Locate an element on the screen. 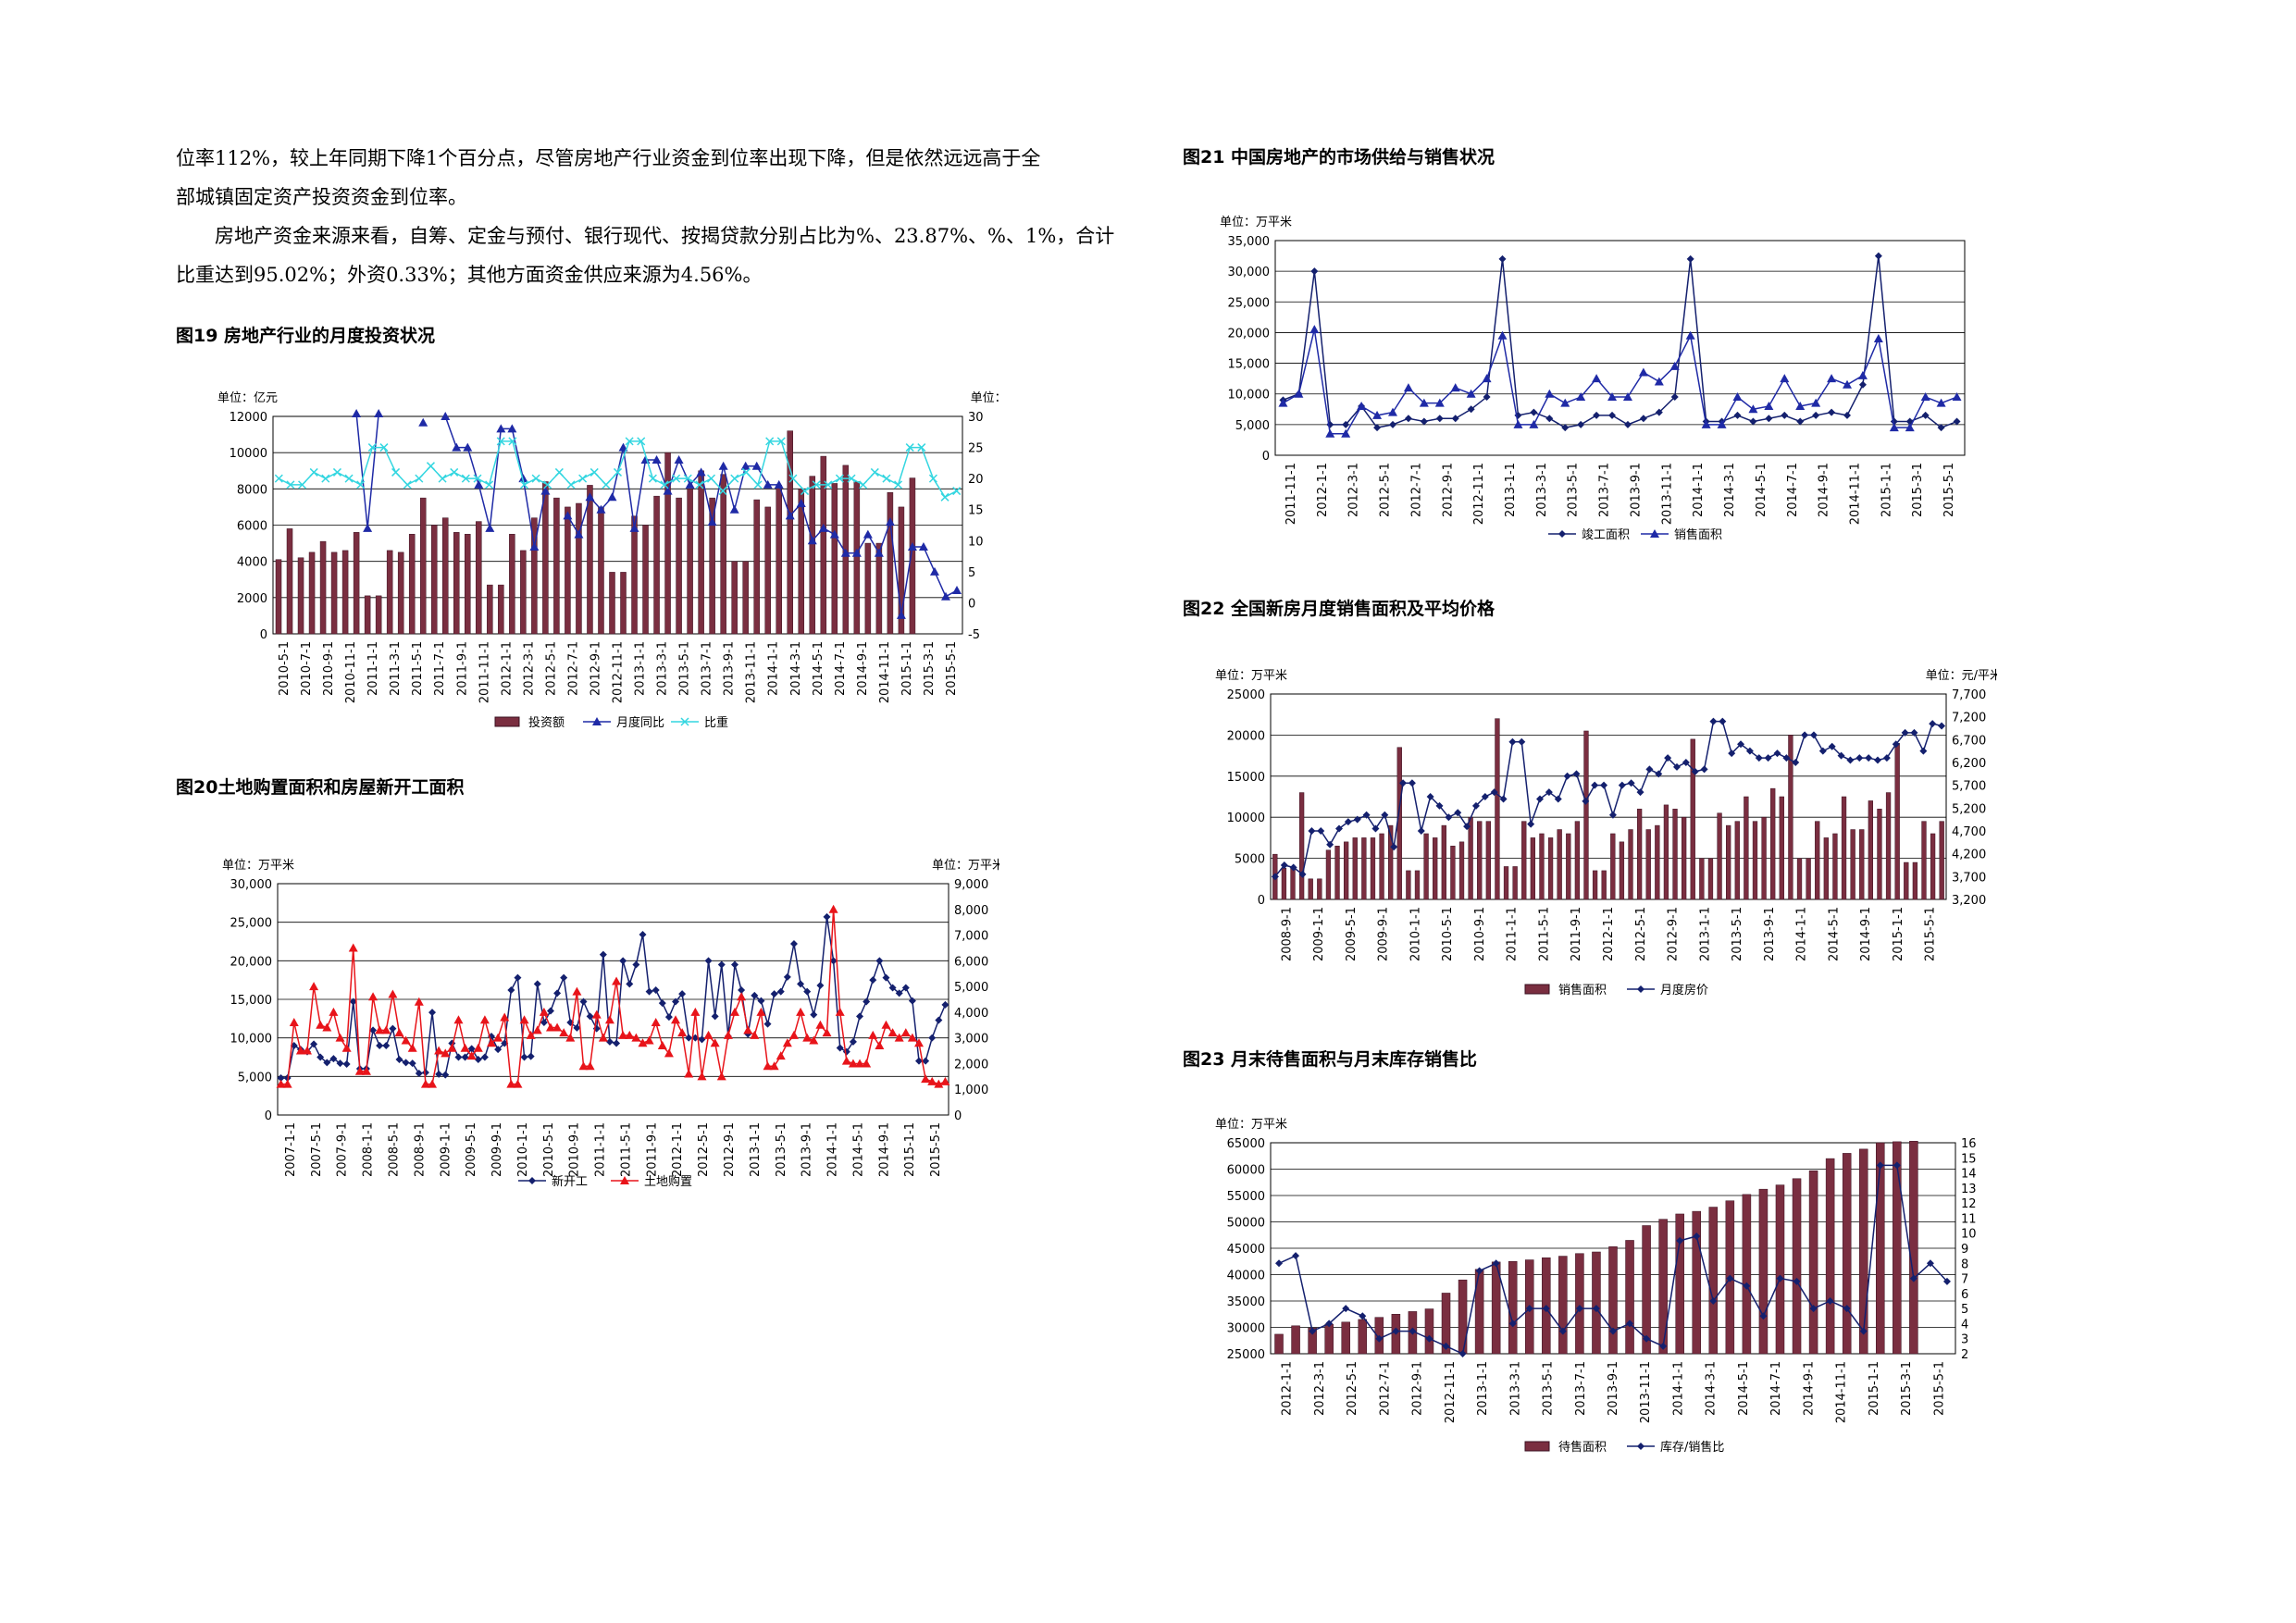  unit-left-label: 单位：亿元 is located at coordinates (247, 398).